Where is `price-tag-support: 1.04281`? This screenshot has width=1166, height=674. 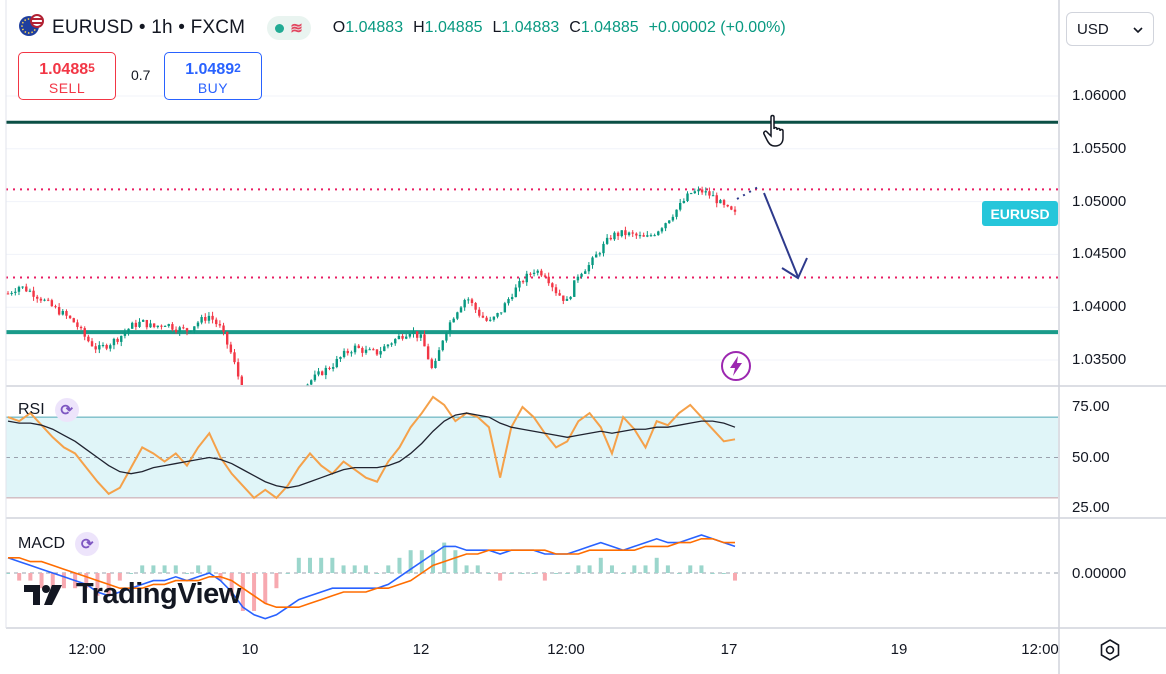
price-tag-support: 1.04281 is located at coordinates (1110, 277).